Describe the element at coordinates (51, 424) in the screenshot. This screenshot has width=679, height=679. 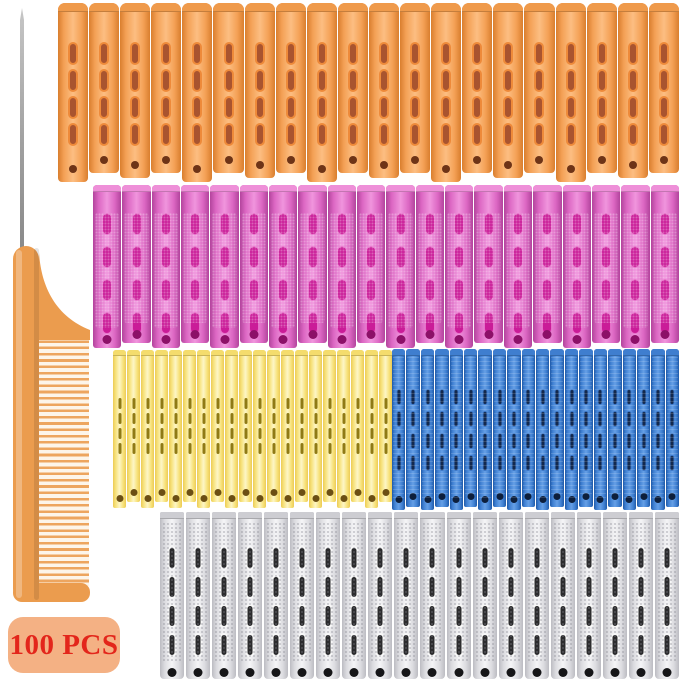
I see `comb-body` at that location.